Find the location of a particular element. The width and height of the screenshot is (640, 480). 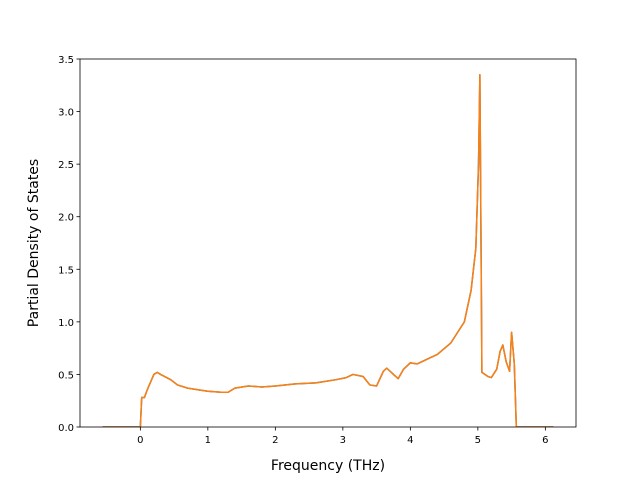

x-tick-label: 5 is located at coordinates (478, 440).